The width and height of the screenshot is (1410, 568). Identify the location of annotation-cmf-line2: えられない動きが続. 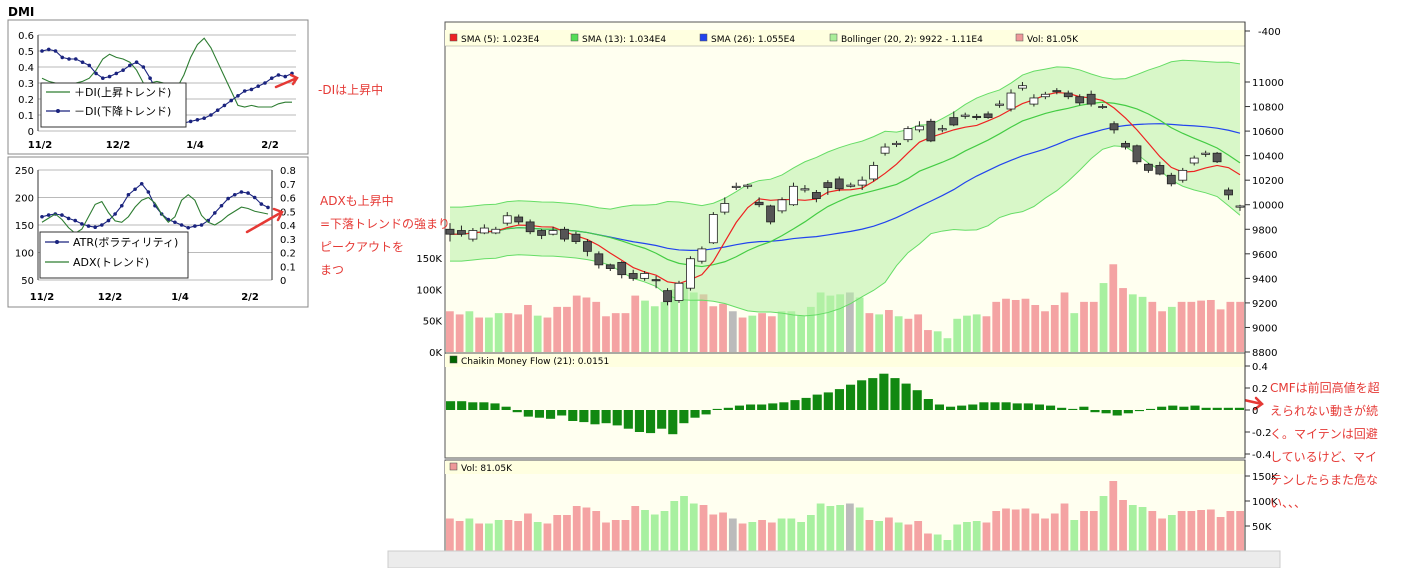
(1324, 411).